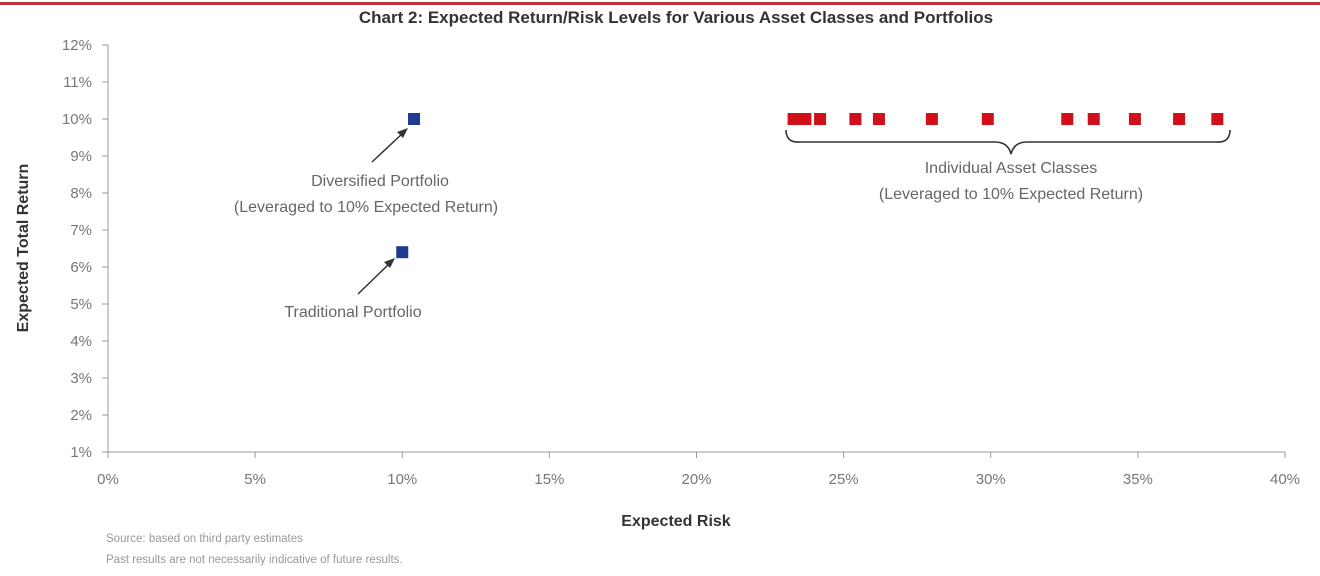 Image resolution: width=1320 pixels, height=576 pixels. What do you see at coordinates (1011, 194) in the screenshot?
I see `annotation-individual-line2: (Leveraged to 10% Expected Return)` at bounding box center [1011, 194].